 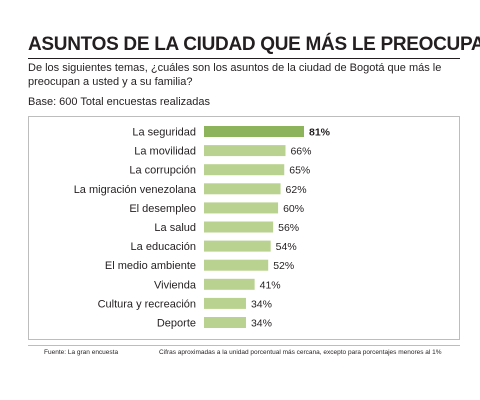 What do you see at coordinates (162, 171) in the screenshot?
I see `category-label: La corrupción` at bounding box center [162, 171].